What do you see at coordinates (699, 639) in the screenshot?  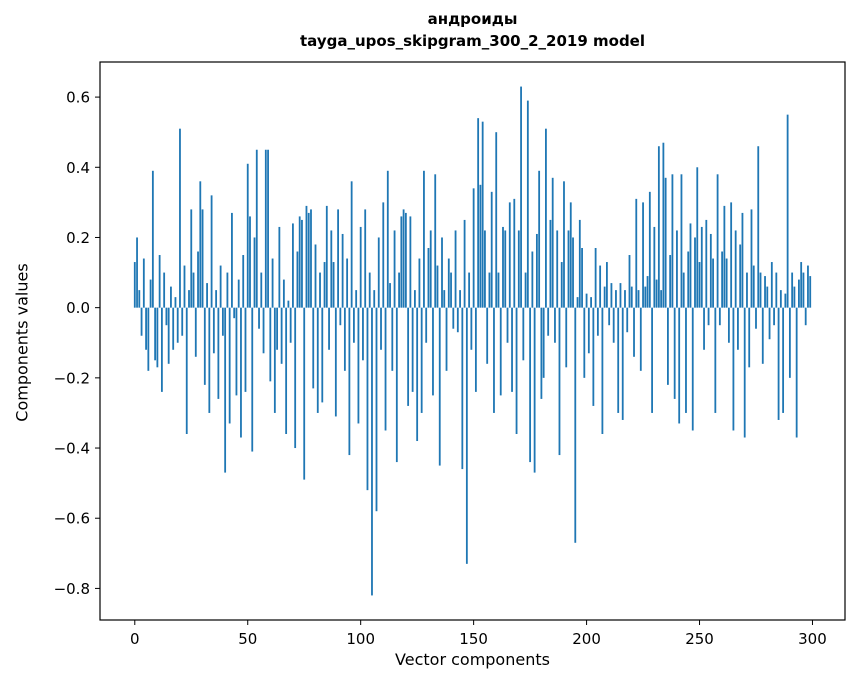 I see `x-tick-label: 250` at bounding box center [699, 639].